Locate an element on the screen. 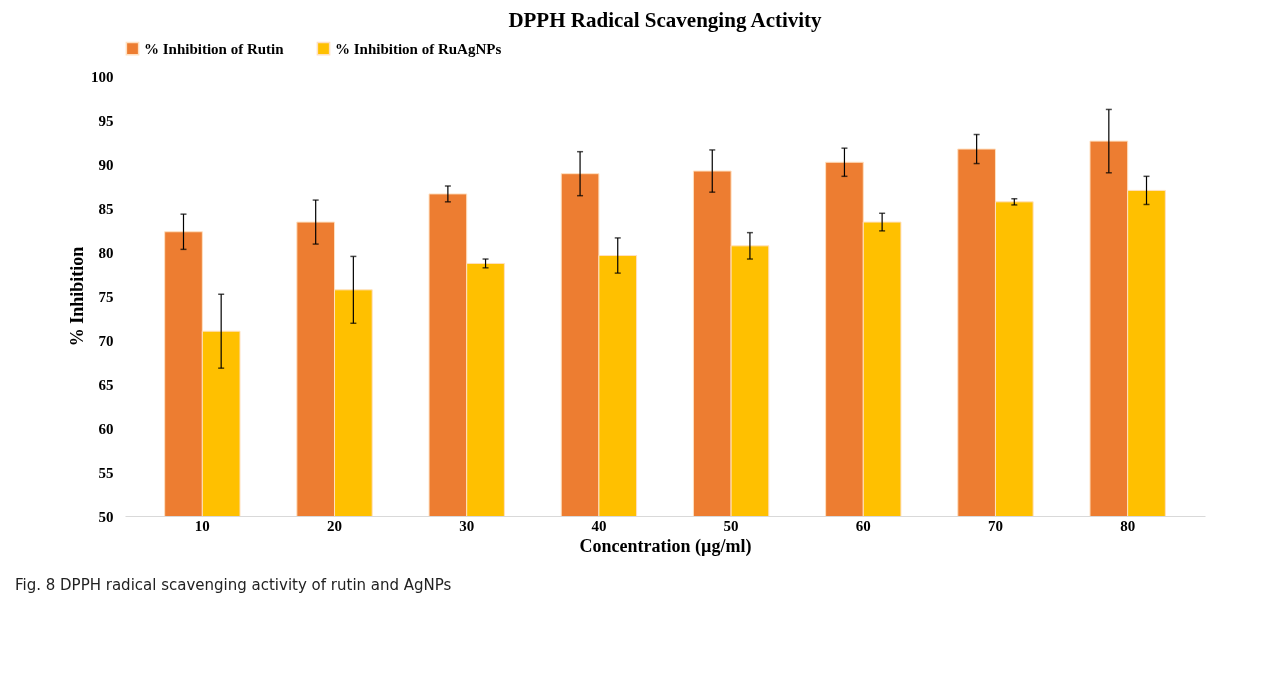  x-tick-label: 40 is located at coordinates (599, 525).